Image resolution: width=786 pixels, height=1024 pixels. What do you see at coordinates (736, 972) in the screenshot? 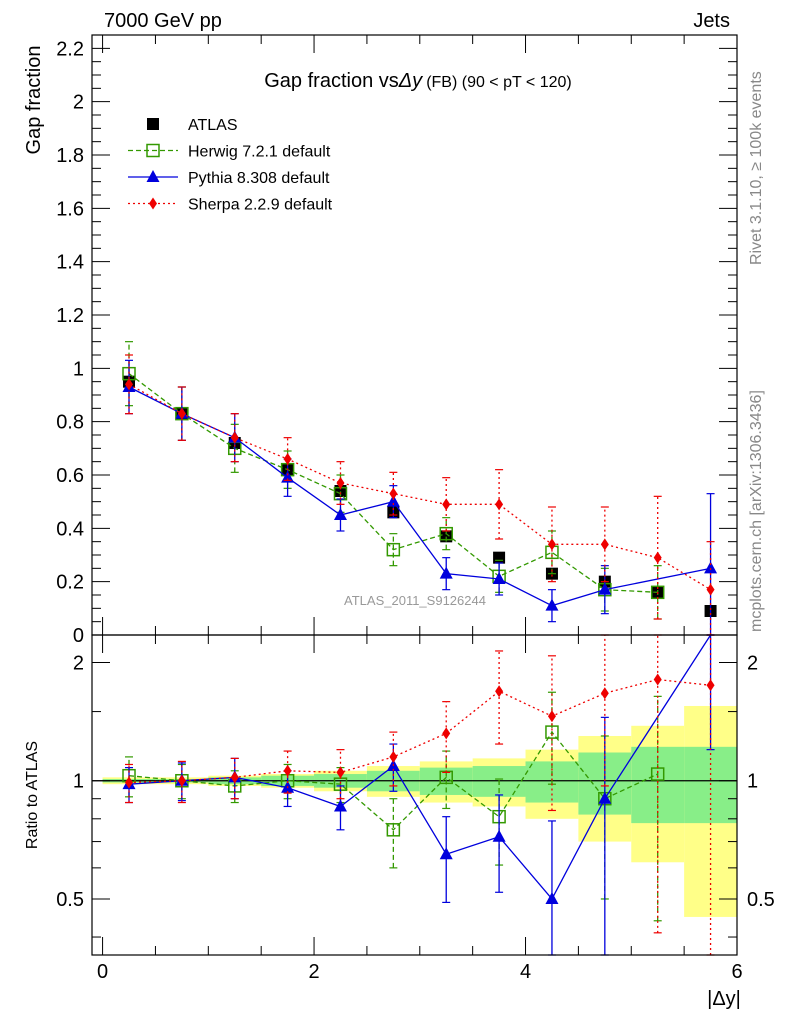
I see `x-tick-label: 6` at bounding box center [736, 972].